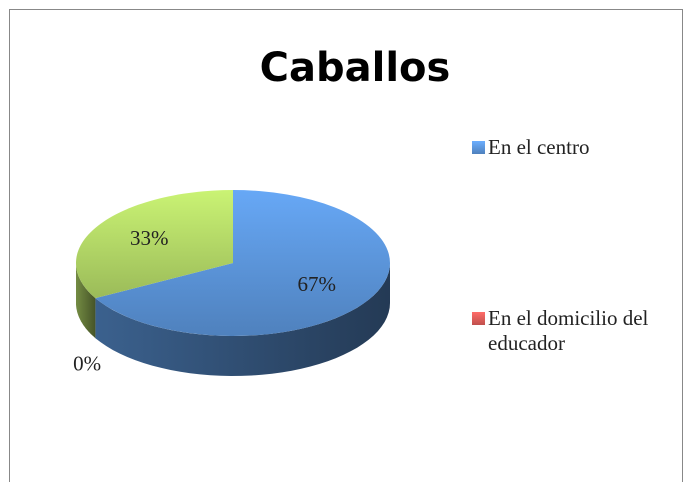 This screenshot has height=482, width=693. I want to click on data-label: 67%, so click(317, 284).